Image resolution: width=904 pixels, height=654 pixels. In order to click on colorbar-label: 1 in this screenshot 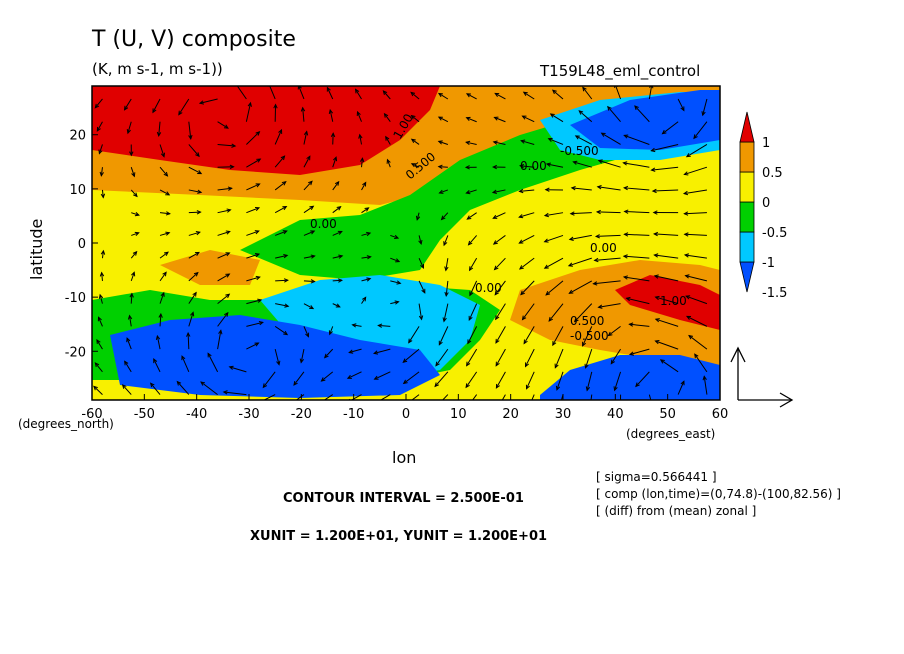, I will do `click(766, 143)`.